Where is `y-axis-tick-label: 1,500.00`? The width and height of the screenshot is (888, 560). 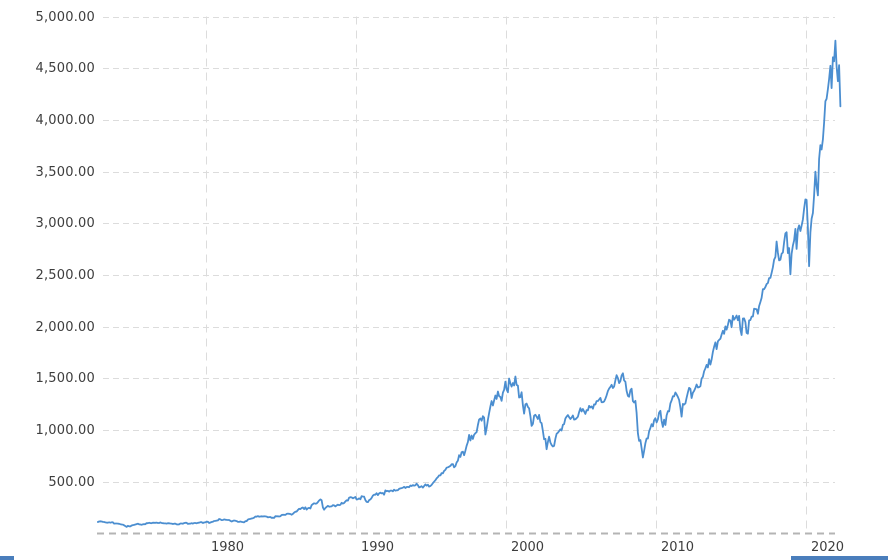
y-axis-tick-label: 1,500.00 is located at coordinates (65, 379).